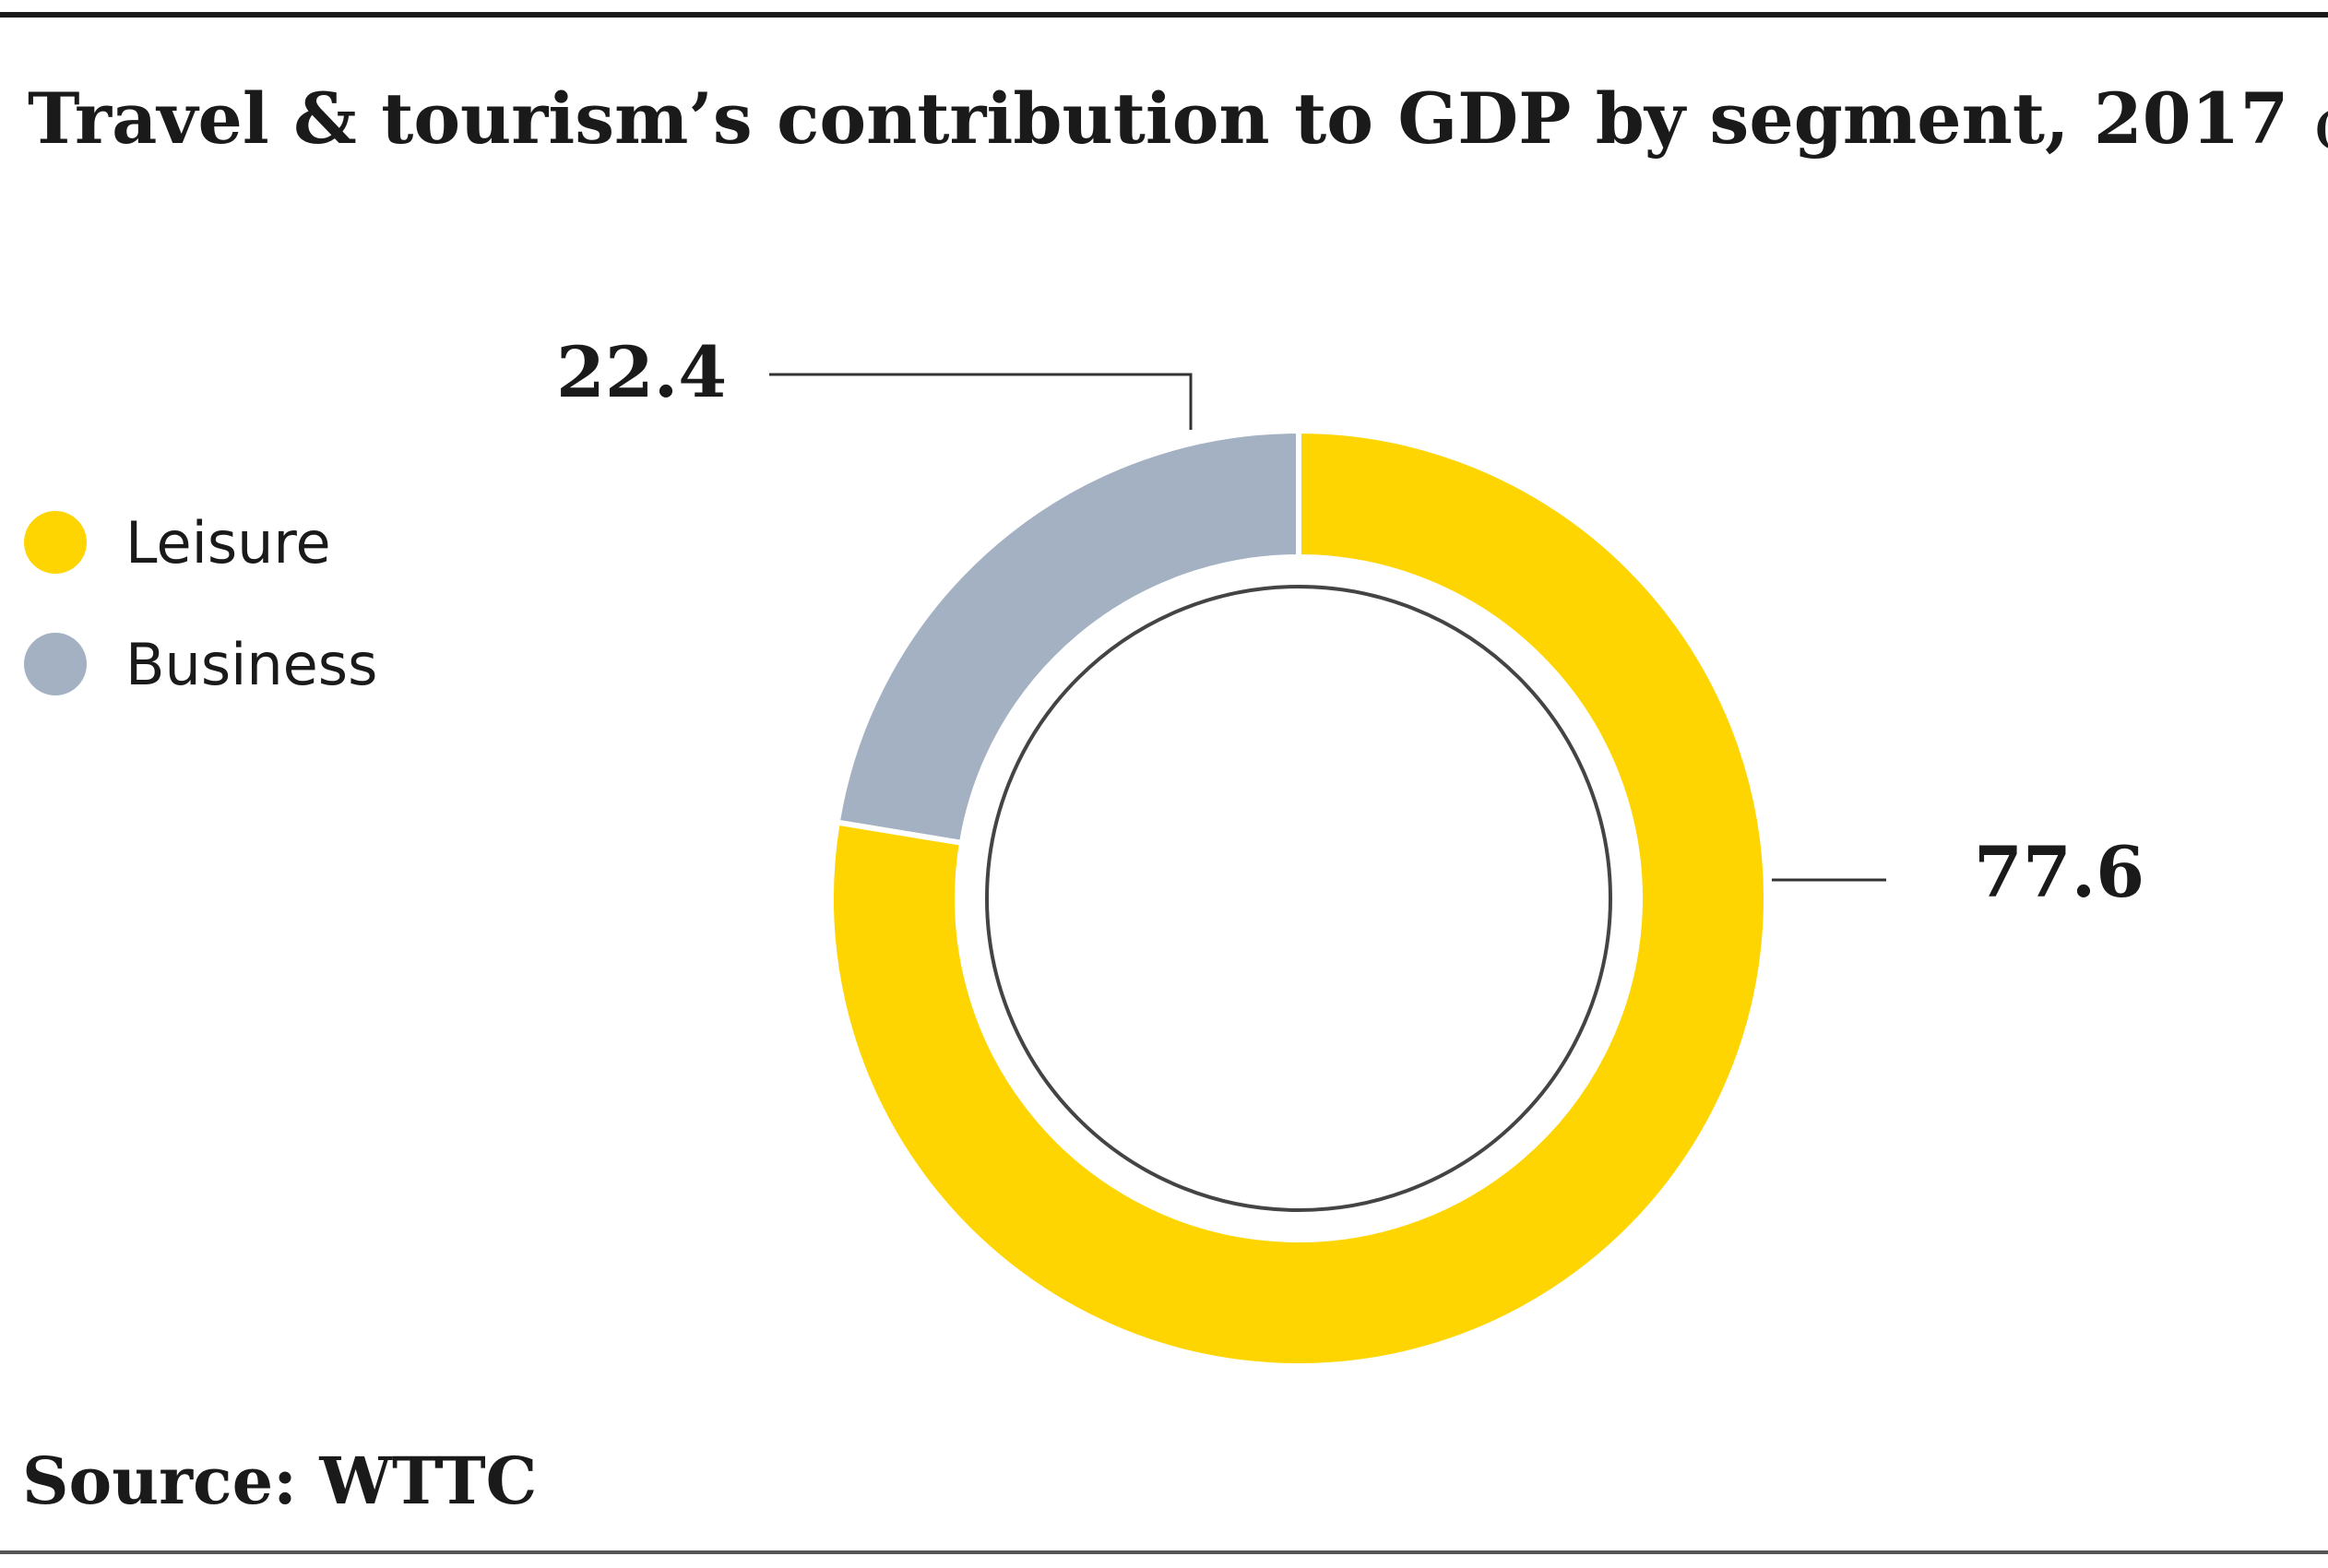 This screenshot has width=2328, height=1568. I want to click on donut-segment, so click(1067, 637).